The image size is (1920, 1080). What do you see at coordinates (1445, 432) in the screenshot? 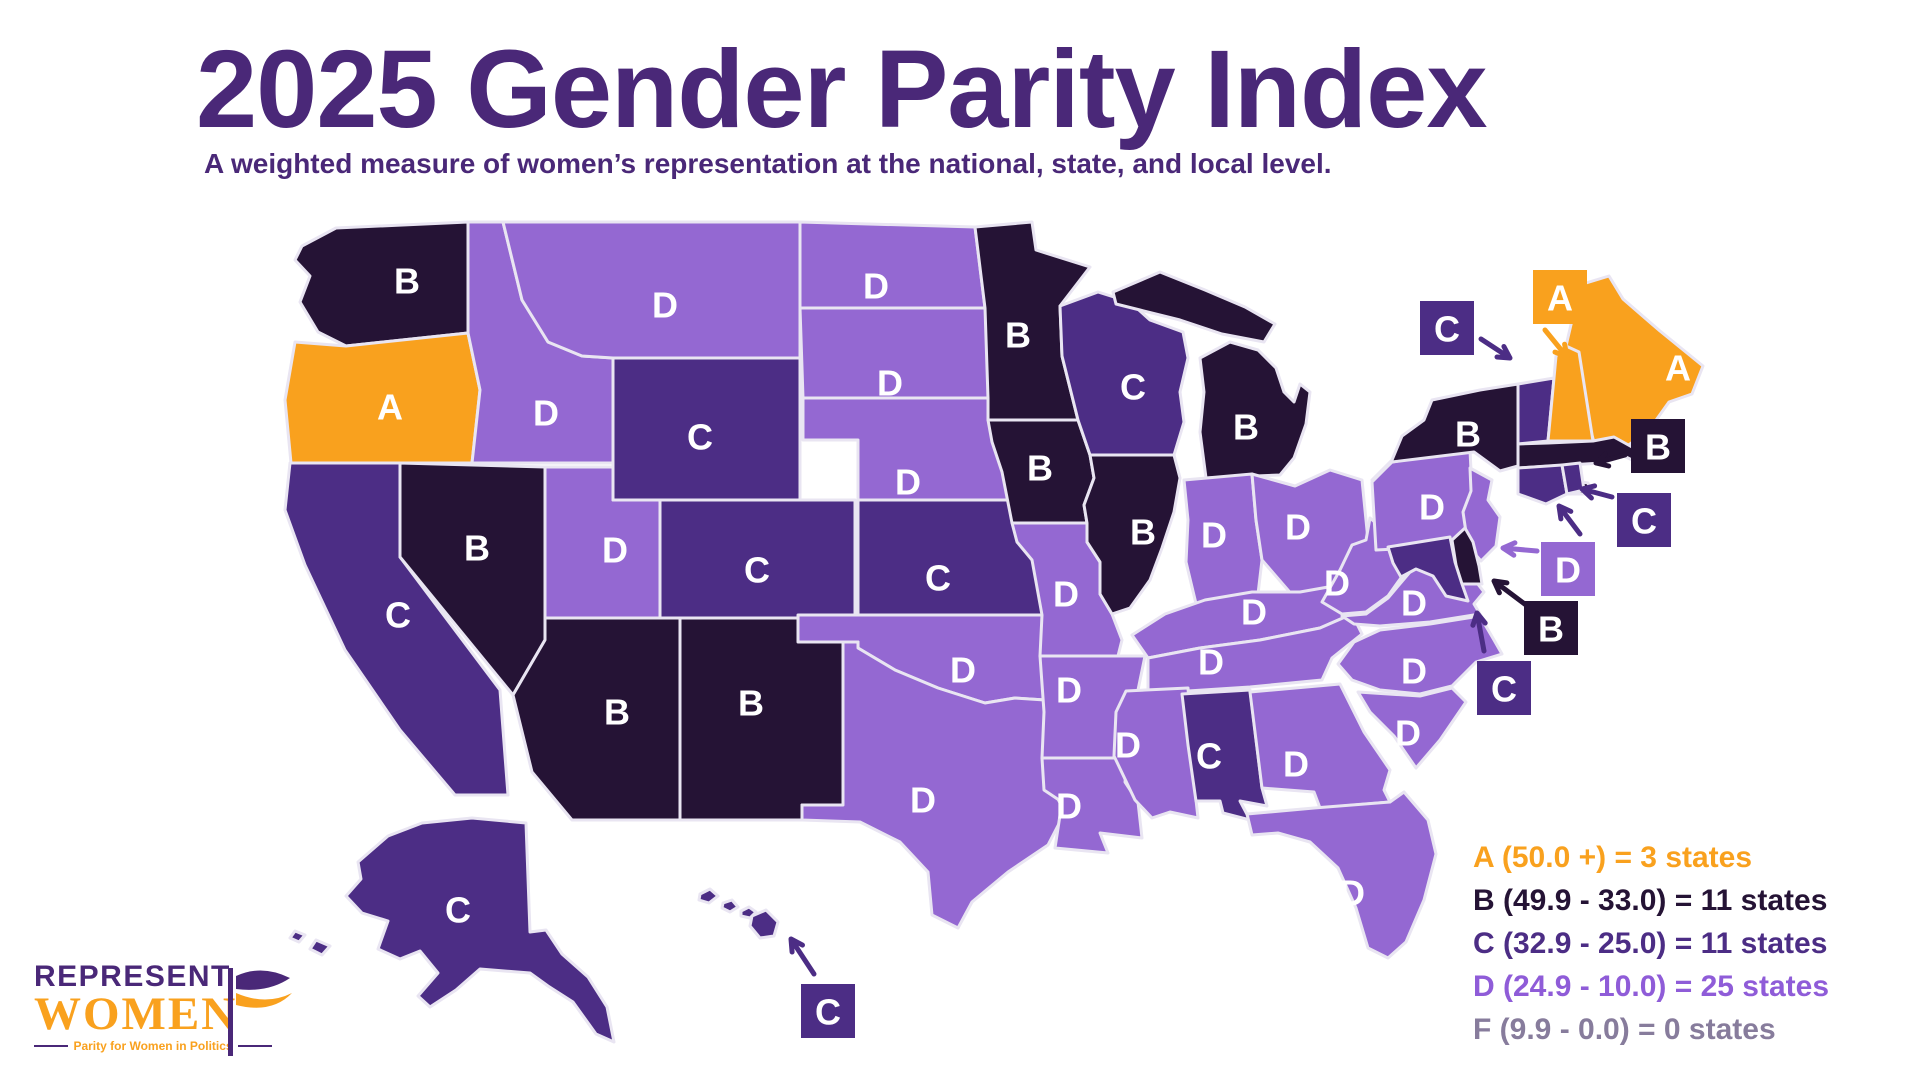
I see `state-NY` at bounding box center [1445, 432].